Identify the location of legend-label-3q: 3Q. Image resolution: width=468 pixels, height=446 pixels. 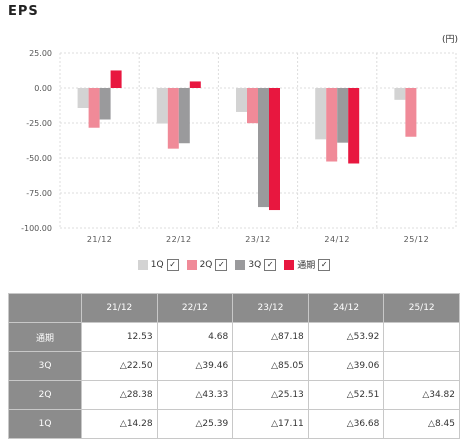
(255, 264).